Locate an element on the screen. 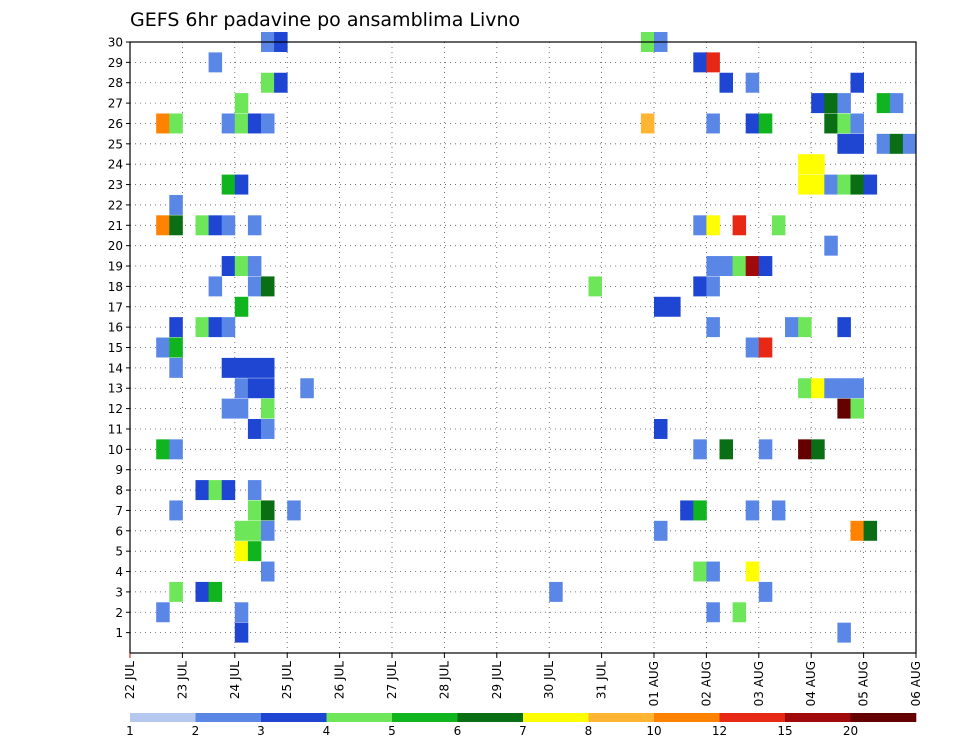  x-tick-label: 28 JUL is located at coordinates (444, 680).